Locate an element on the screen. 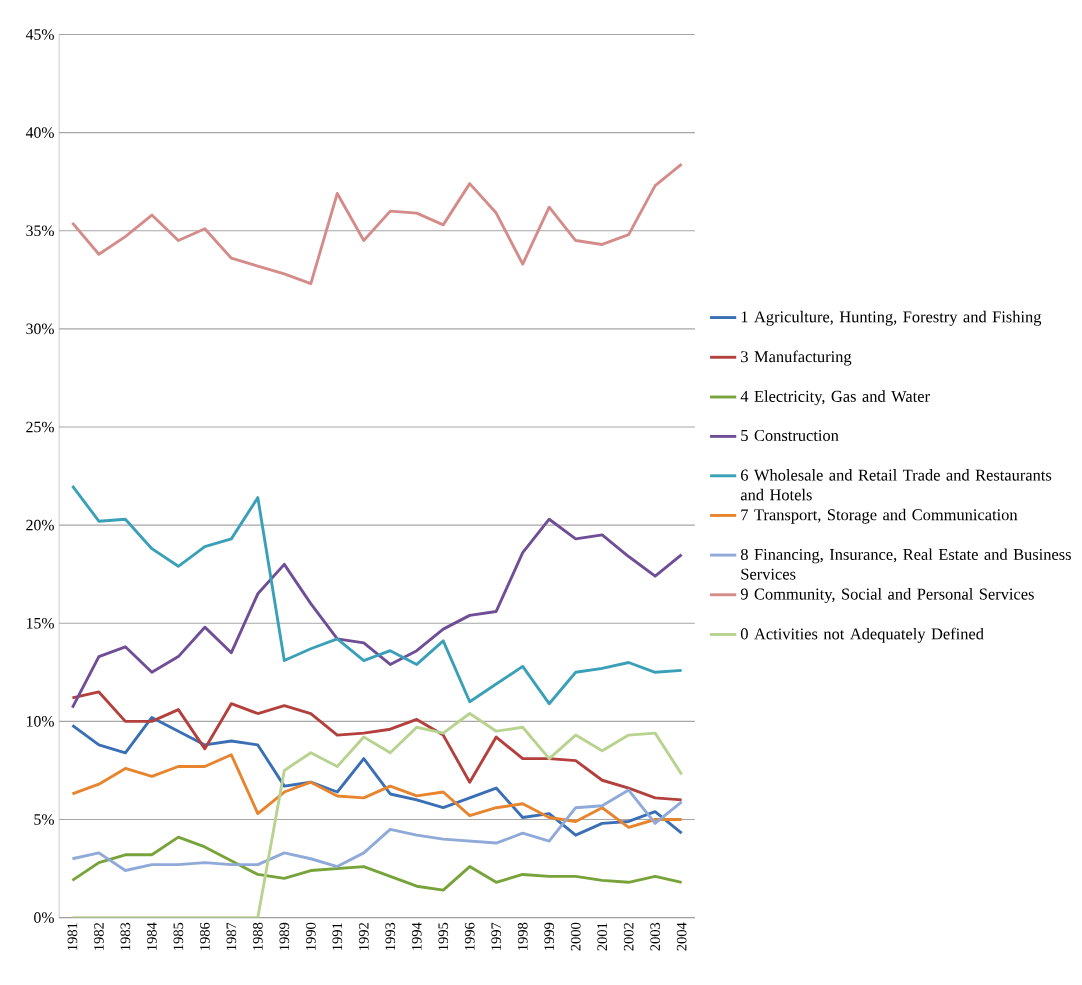 This screenshot has height=985, width=1082. x-tick-label: 1991 is located at coordinates (337, 937).